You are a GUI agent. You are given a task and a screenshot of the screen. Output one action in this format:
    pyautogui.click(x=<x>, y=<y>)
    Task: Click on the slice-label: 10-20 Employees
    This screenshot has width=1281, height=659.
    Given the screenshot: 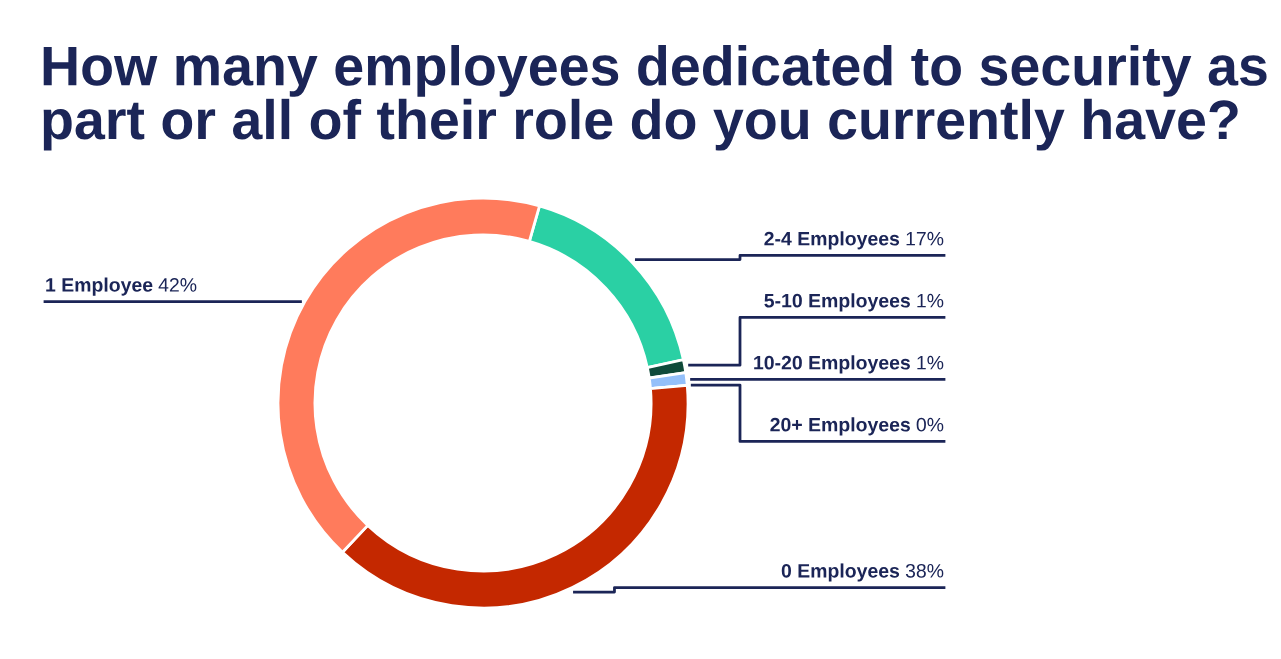 What is the action you would take?
    pyautogui.click(x=832, y=364)
    